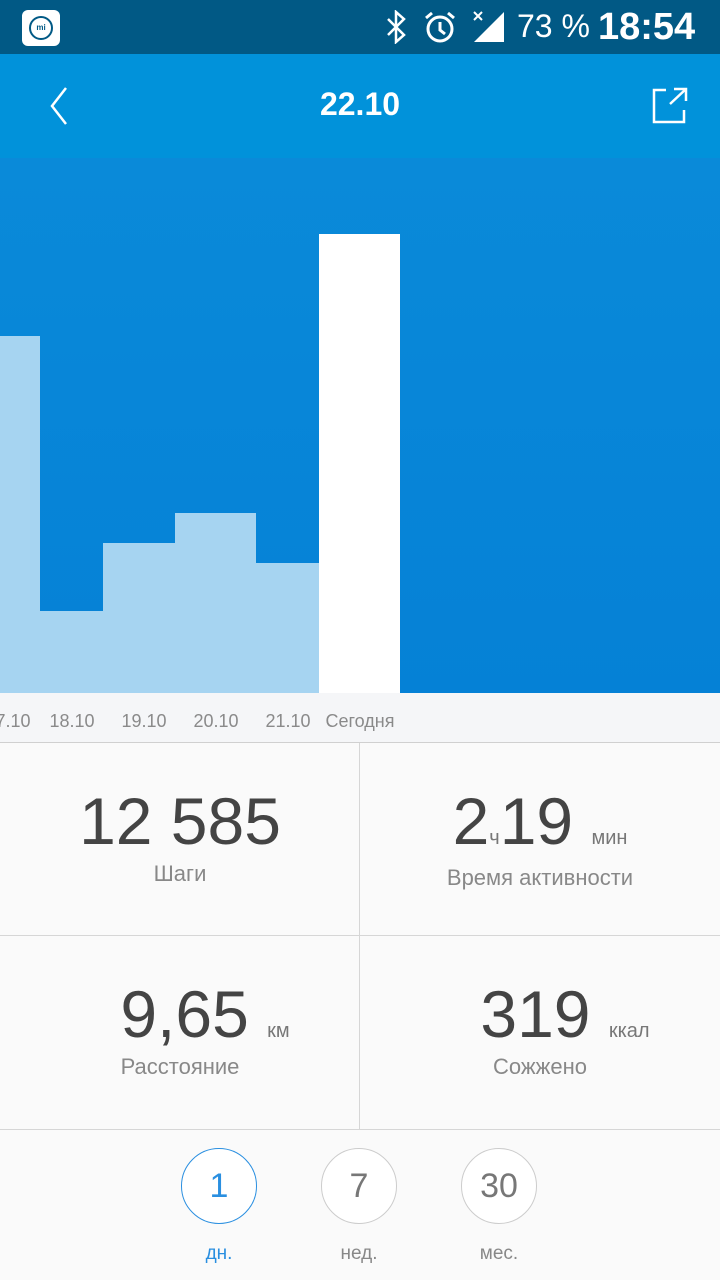 The height and width of the screenshot is (1280, 720). I want to click on bar-20.10, so click(215, 603).